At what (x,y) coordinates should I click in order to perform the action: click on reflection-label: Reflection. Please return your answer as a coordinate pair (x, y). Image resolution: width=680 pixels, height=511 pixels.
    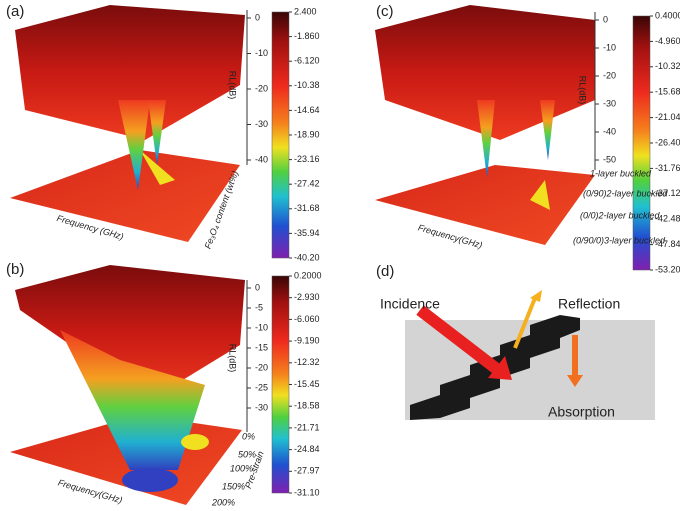
    Looking at the image, I should click on (589, 304).